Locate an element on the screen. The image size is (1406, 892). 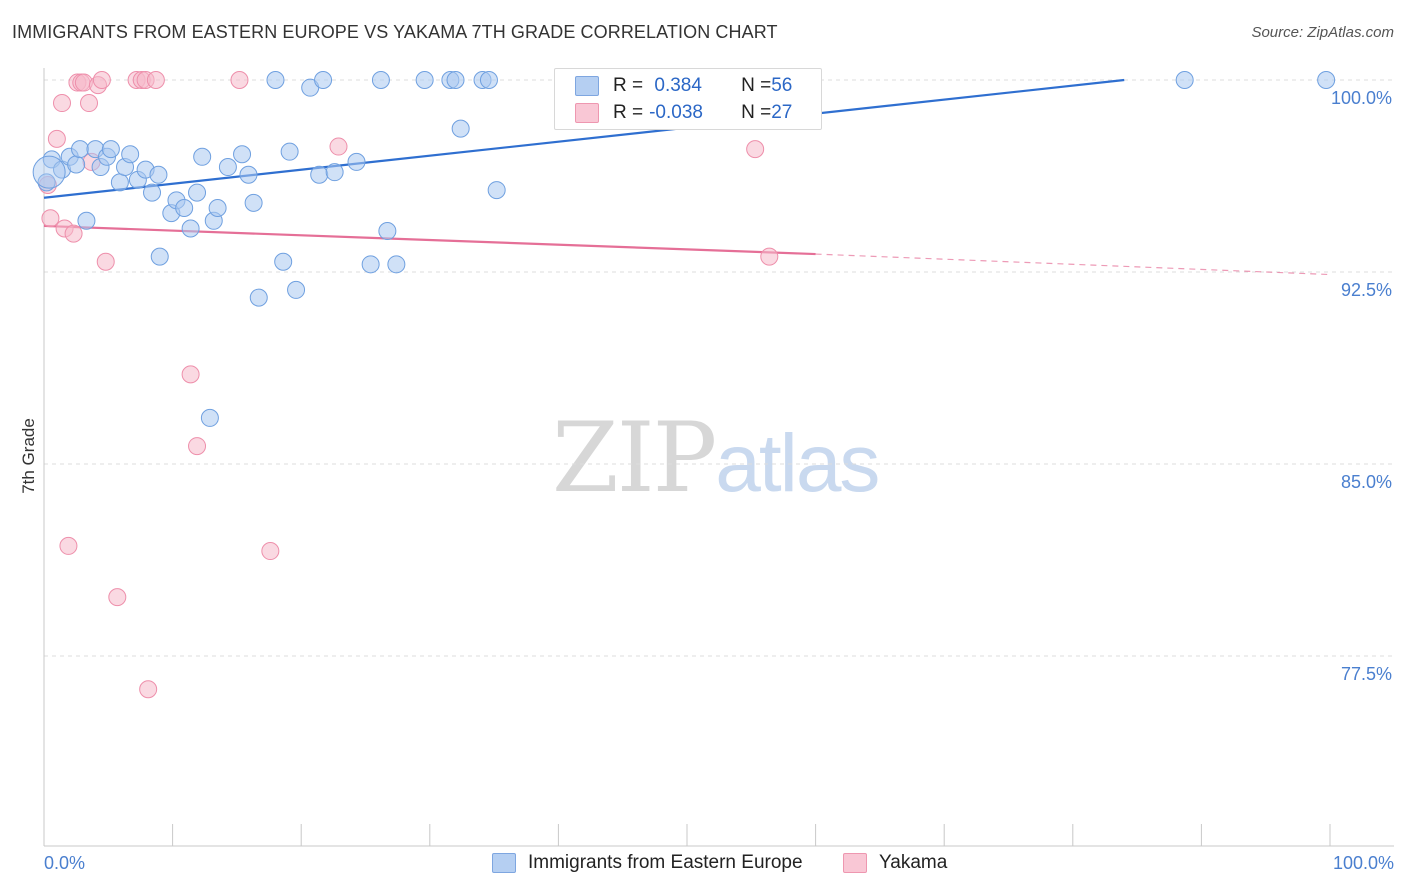
y-axis-label: 7th Grade is located at coordinates (28, 456).